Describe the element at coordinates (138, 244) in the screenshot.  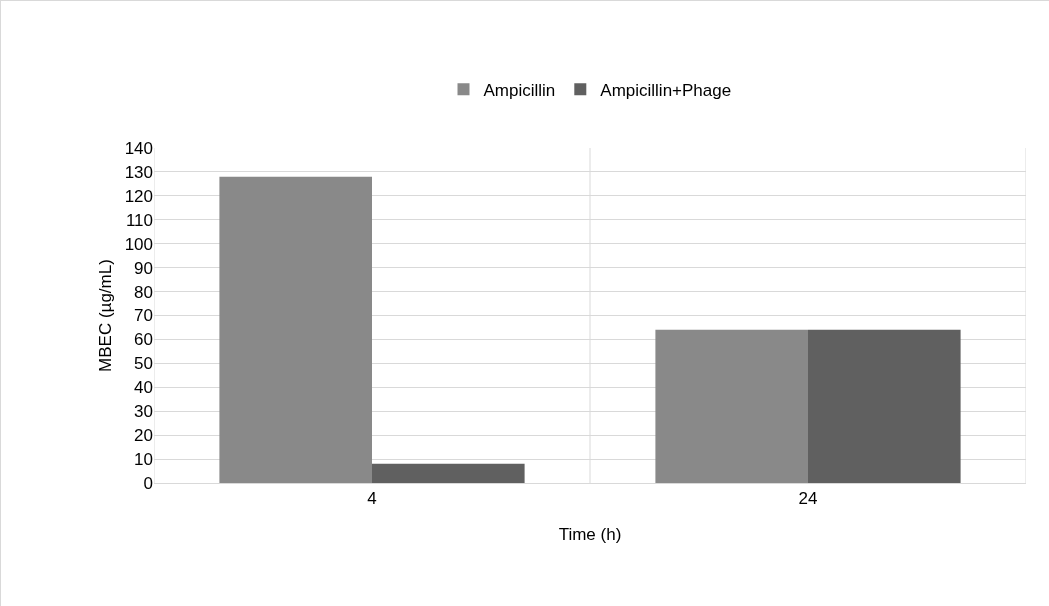
I see `y-tick-label: 100` at that location.